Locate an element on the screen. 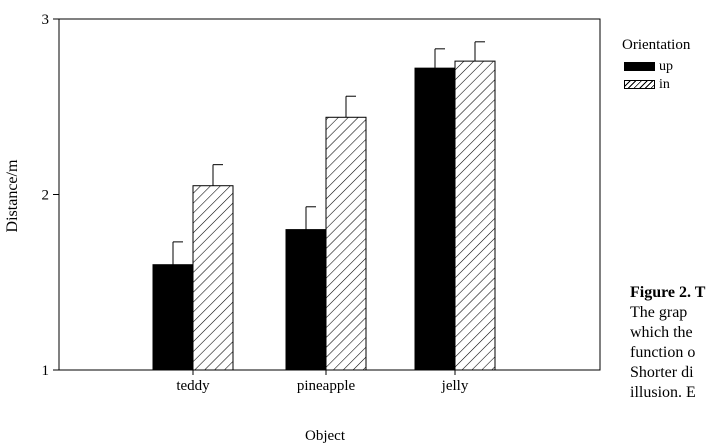 This screenshot has width=726, height=446. x-tick-label: jelly is located at coordinates (455, 386).